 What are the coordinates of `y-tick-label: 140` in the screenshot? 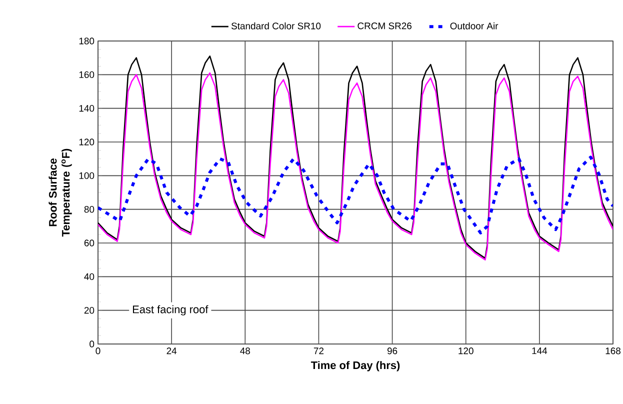 It's located at (86, 108).